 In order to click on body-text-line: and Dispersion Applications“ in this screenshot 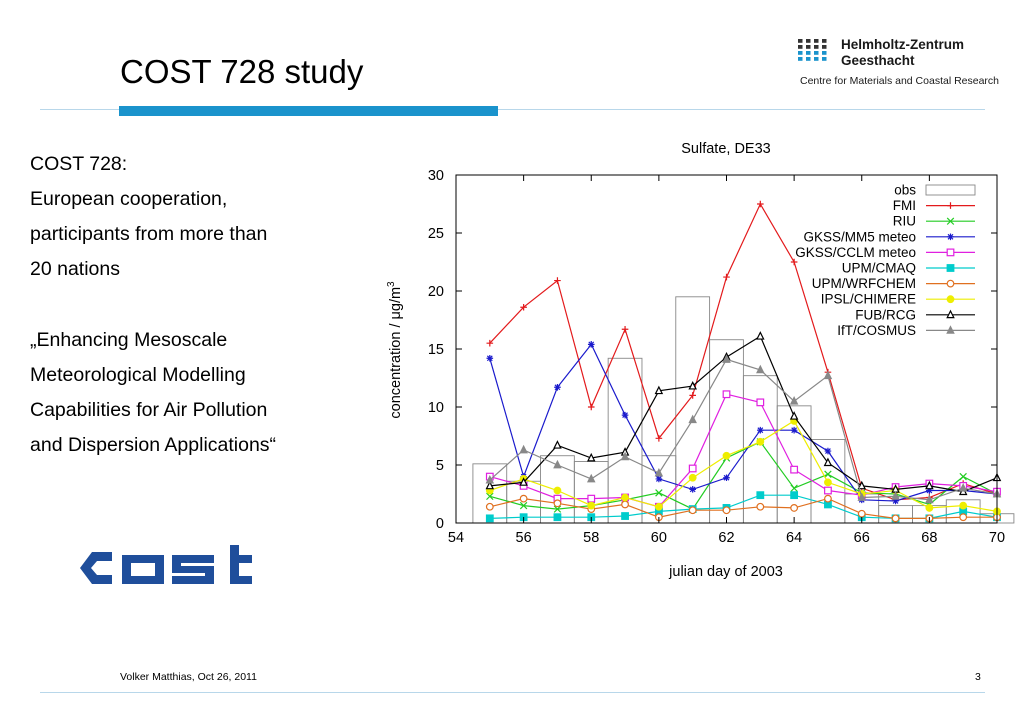, I will do `click(153, 445)`.